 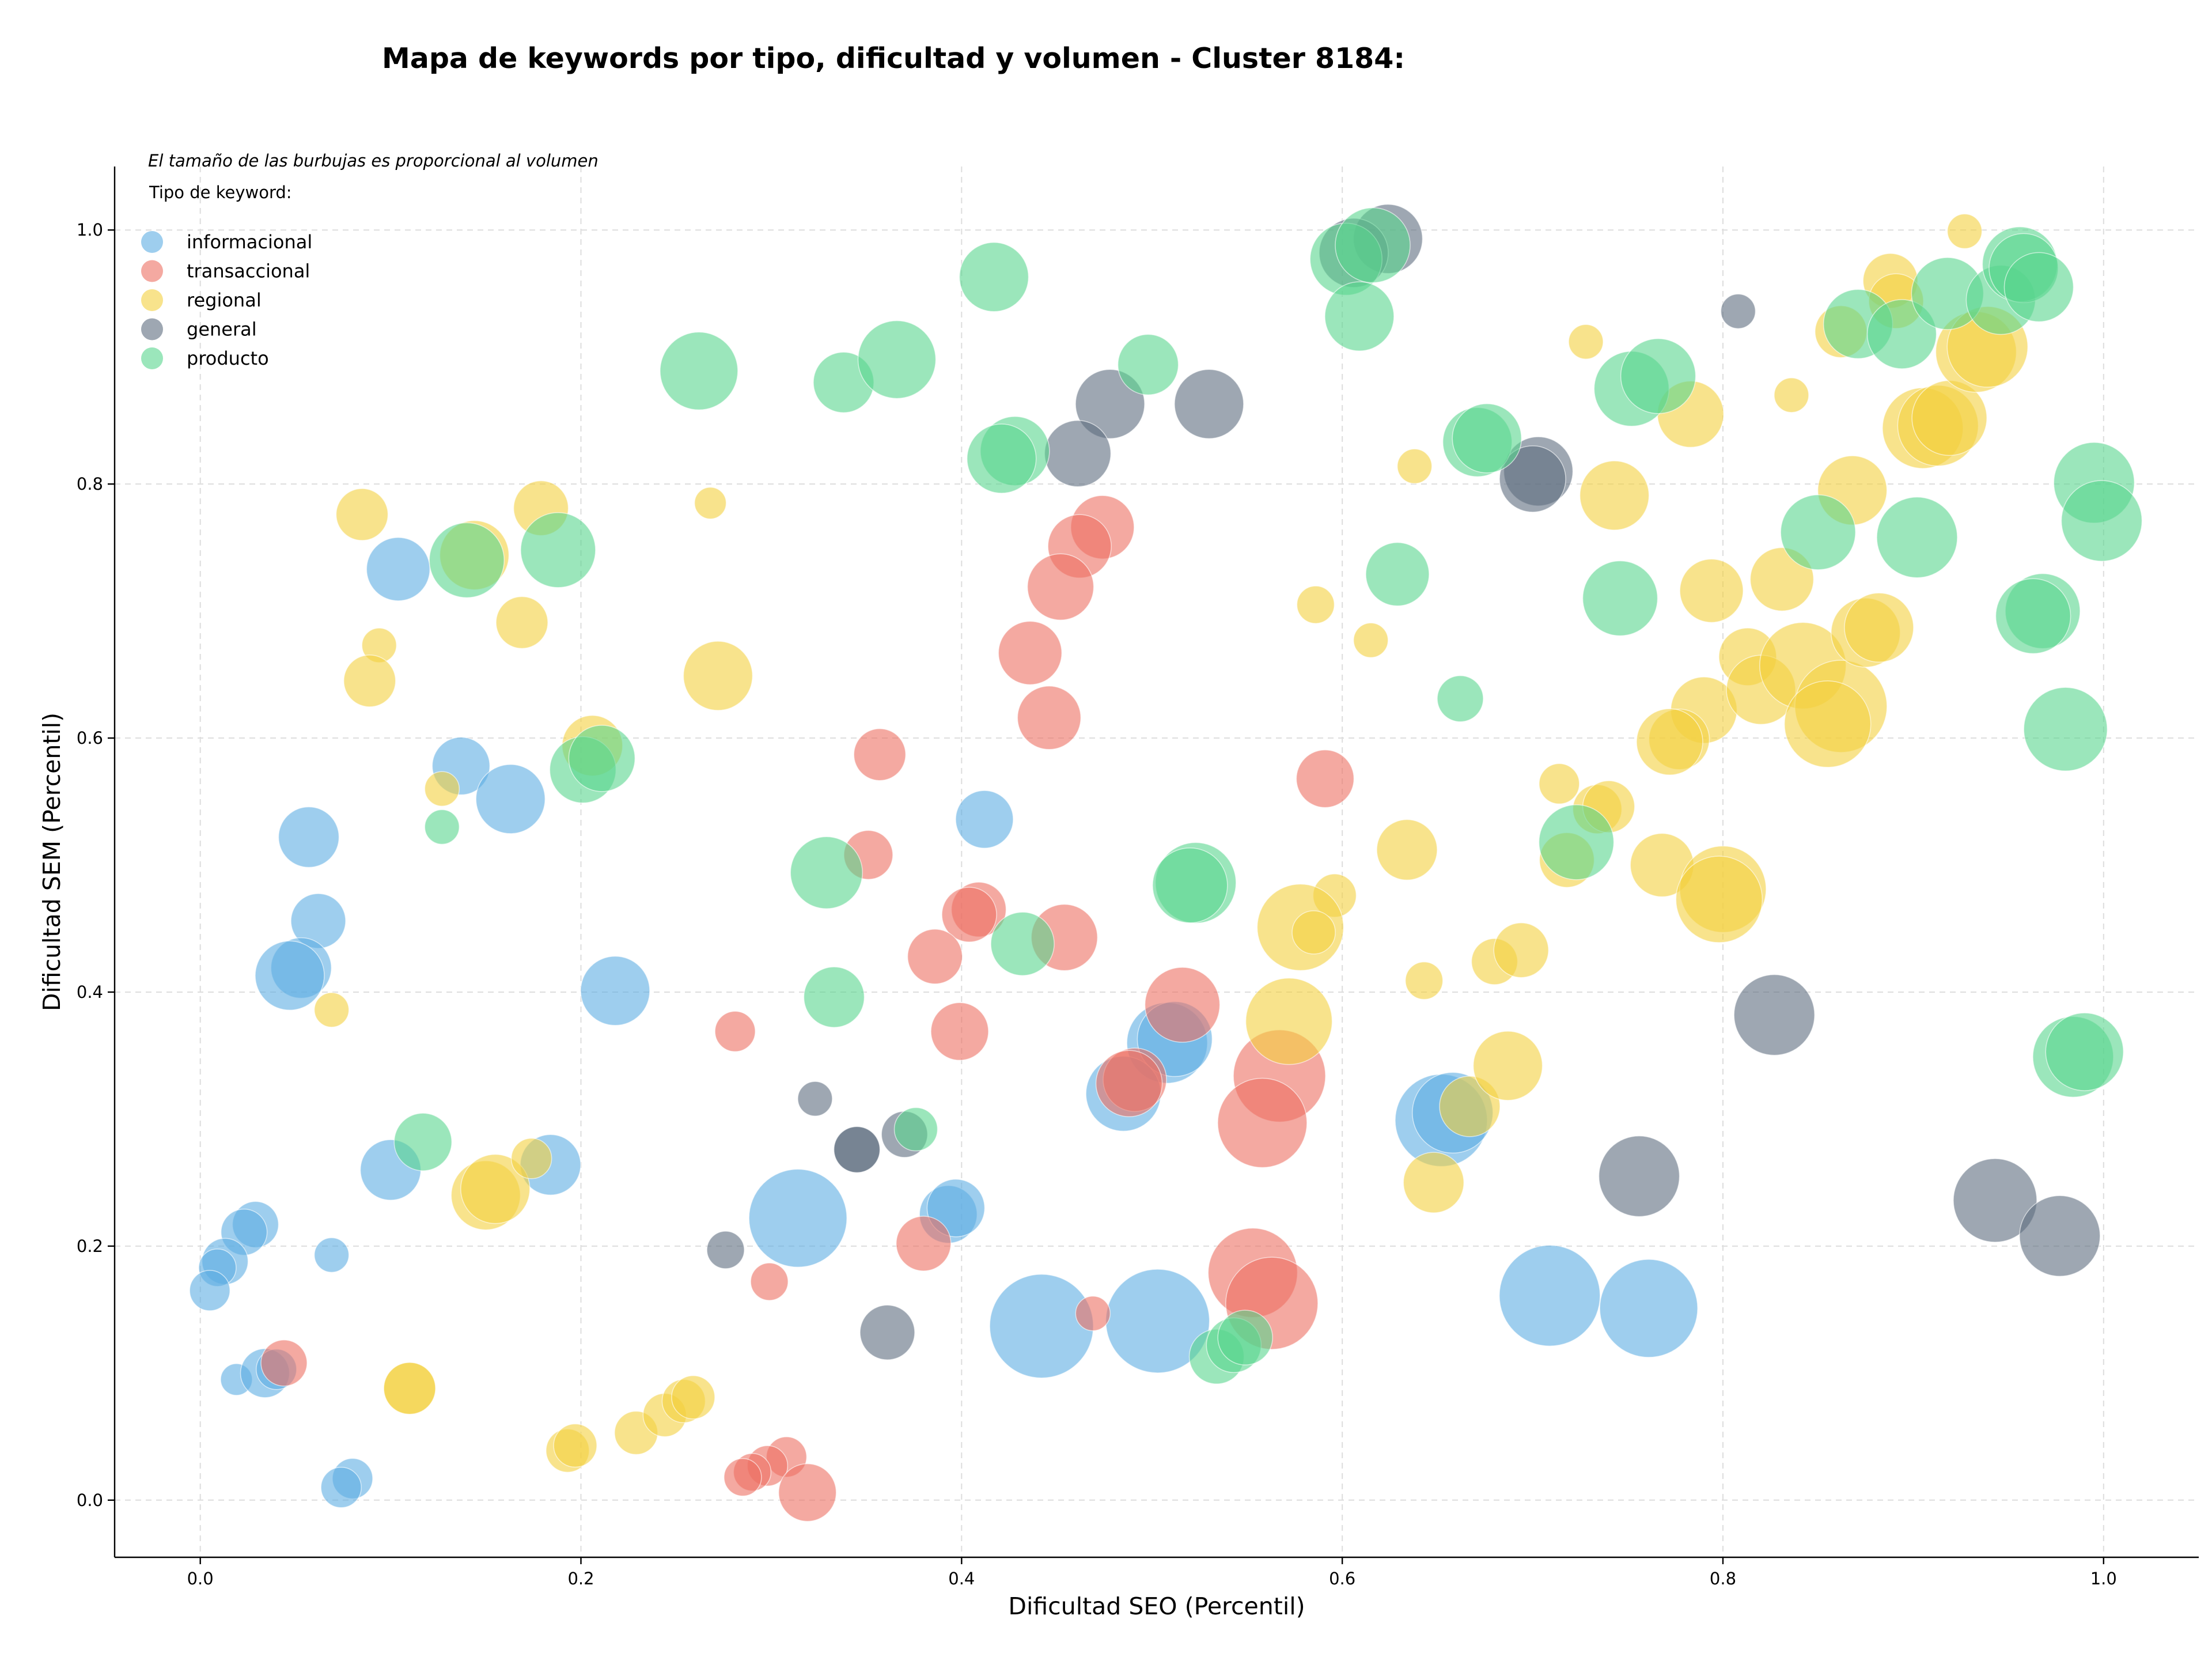 What do you see at coordinates (90, 1246) in the screenshot?
I see `y-tick-label: 0.2` at bounding box center [90, 1246].